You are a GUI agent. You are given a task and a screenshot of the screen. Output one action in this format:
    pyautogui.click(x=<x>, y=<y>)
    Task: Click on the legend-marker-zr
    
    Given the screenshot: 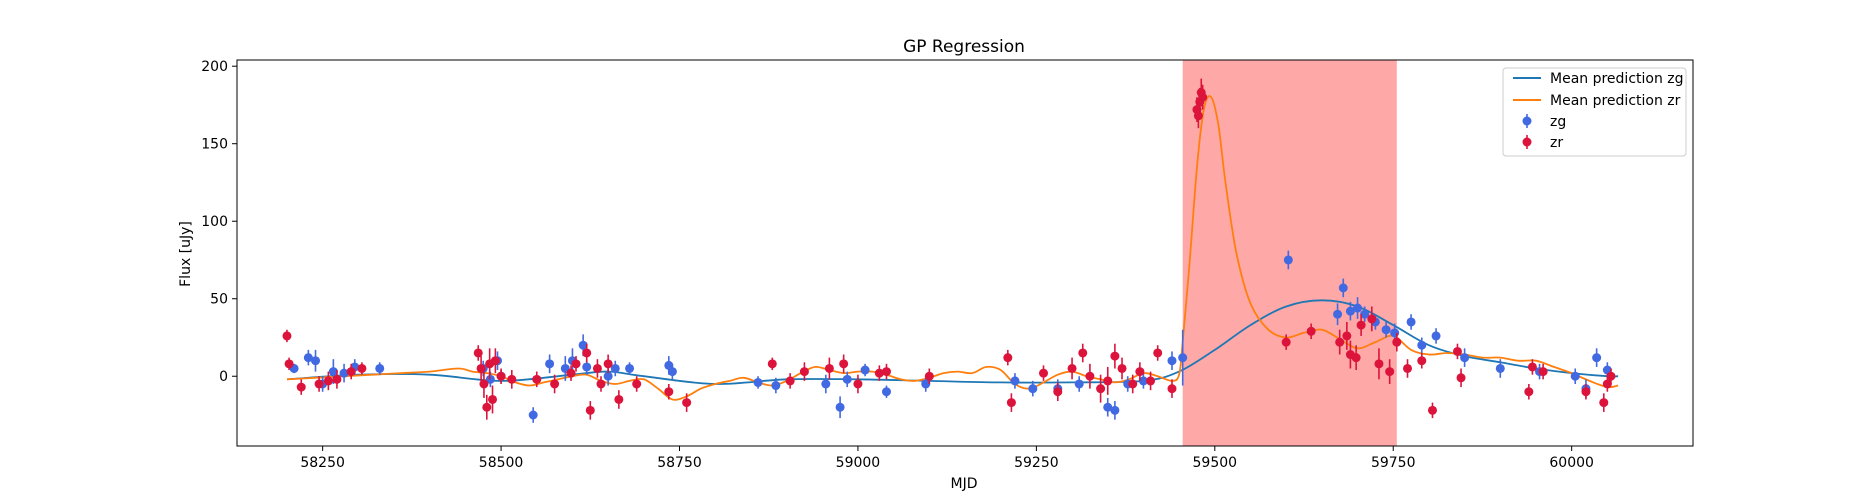 What is the action you would take?
    pyautogui.click(x=1527, y=142)
    